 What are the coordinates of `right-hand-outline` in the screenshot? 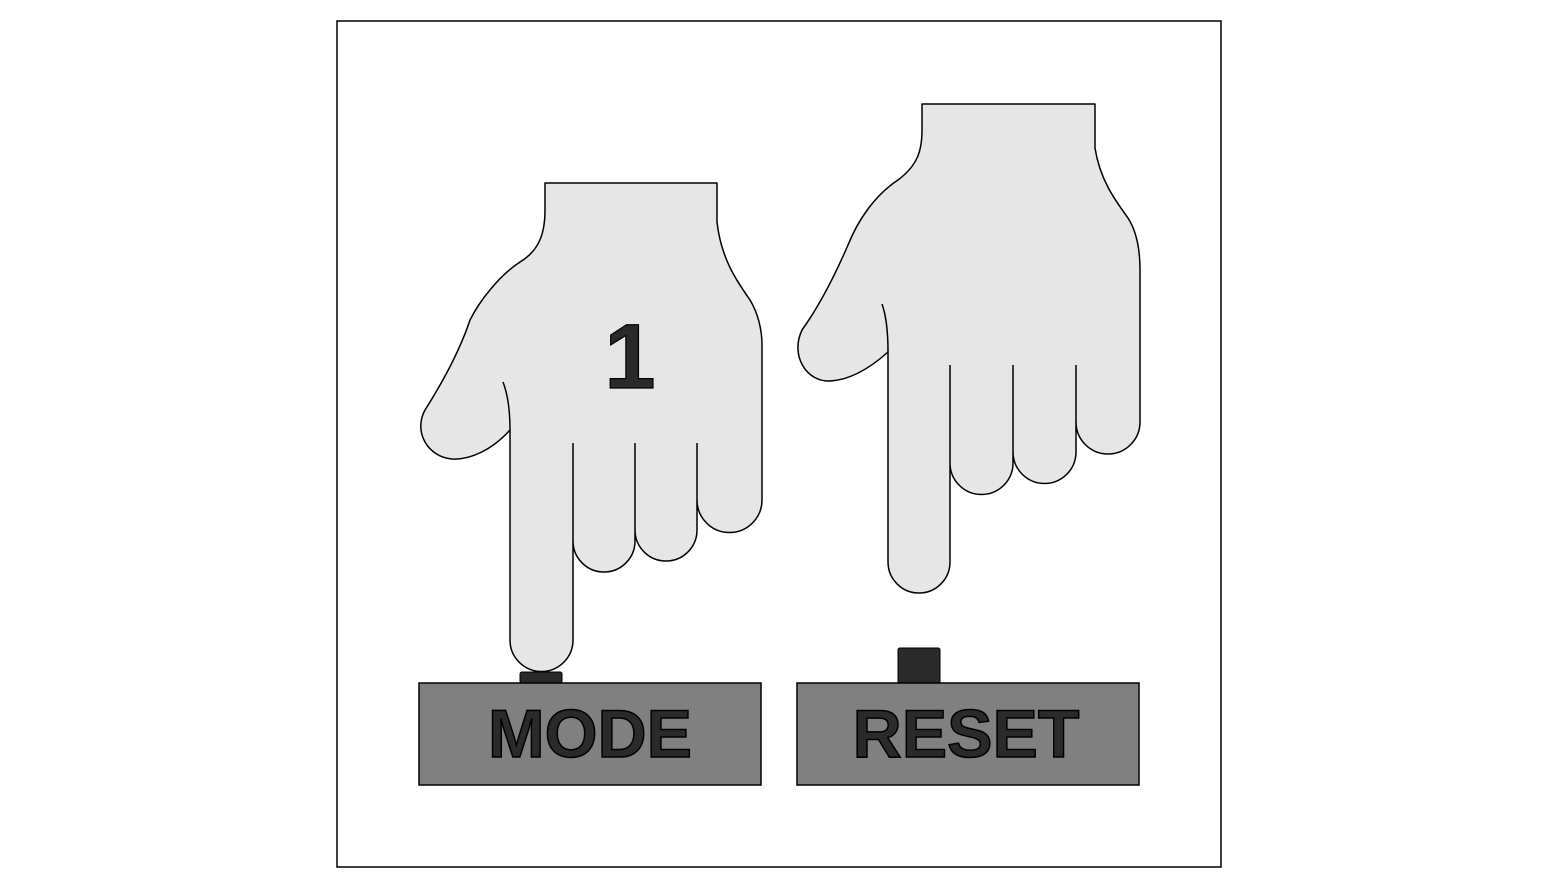 It's located at (969, 348).